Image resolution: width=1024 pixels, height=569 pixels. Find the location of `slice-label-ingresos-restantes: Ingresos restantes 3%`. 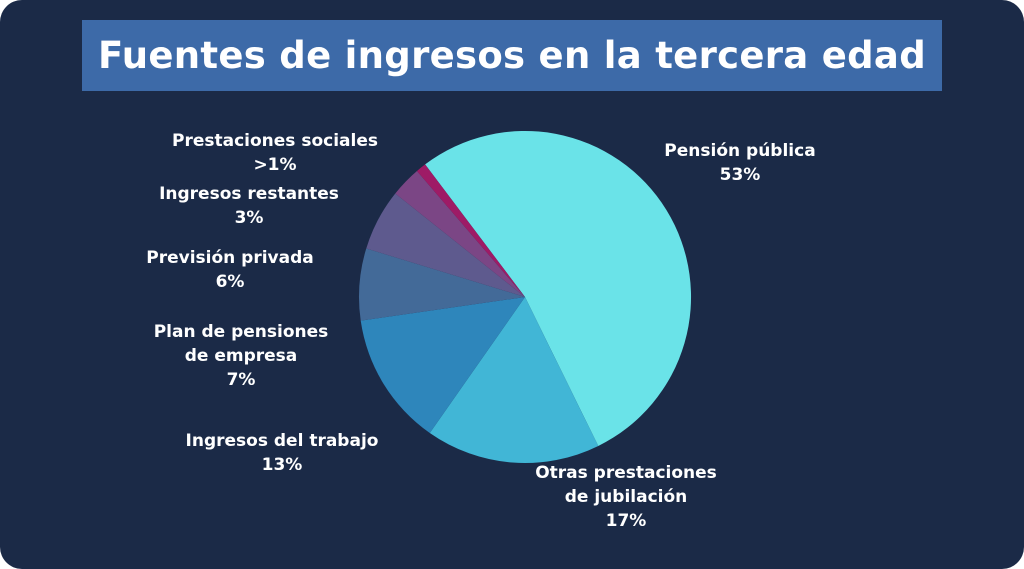

slice-label-ingresos-restantes: Ingresos restantes 3% is located at coordinates (249, 206).